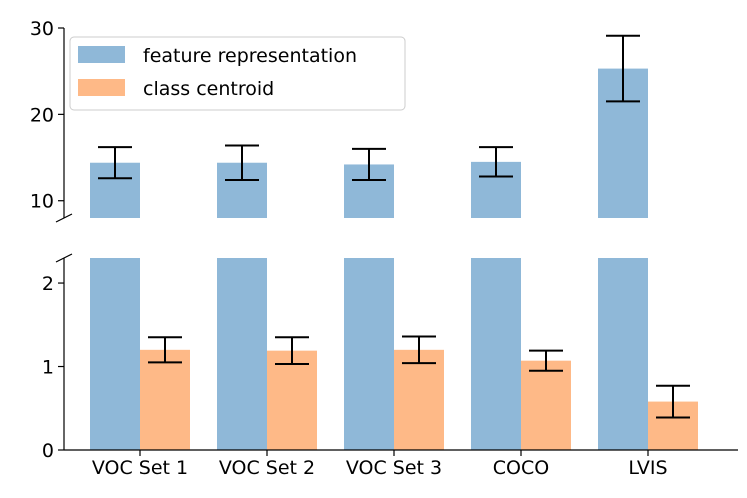  I want to click on legend-label-feature: feature representation, so click(250, 56).